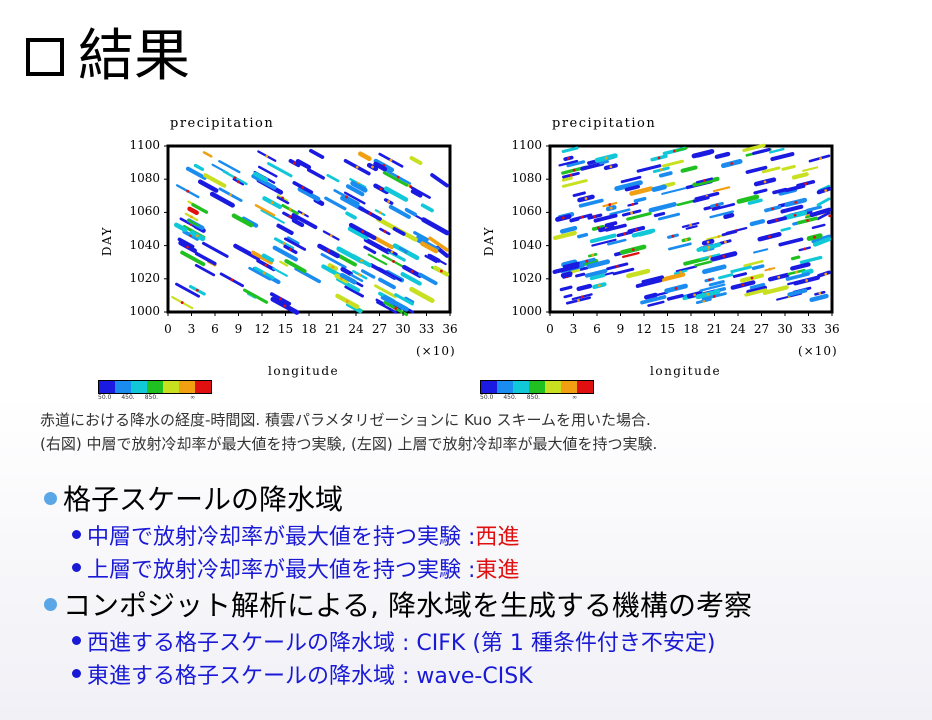 This screenshot has height=720, width=932. Describe the element at coordinates (412, 567) in the screenshot. I see `sub-bullet-upper-layer: 上層で放射冷却率が最大値を持つ実験 : 東進` at that location.